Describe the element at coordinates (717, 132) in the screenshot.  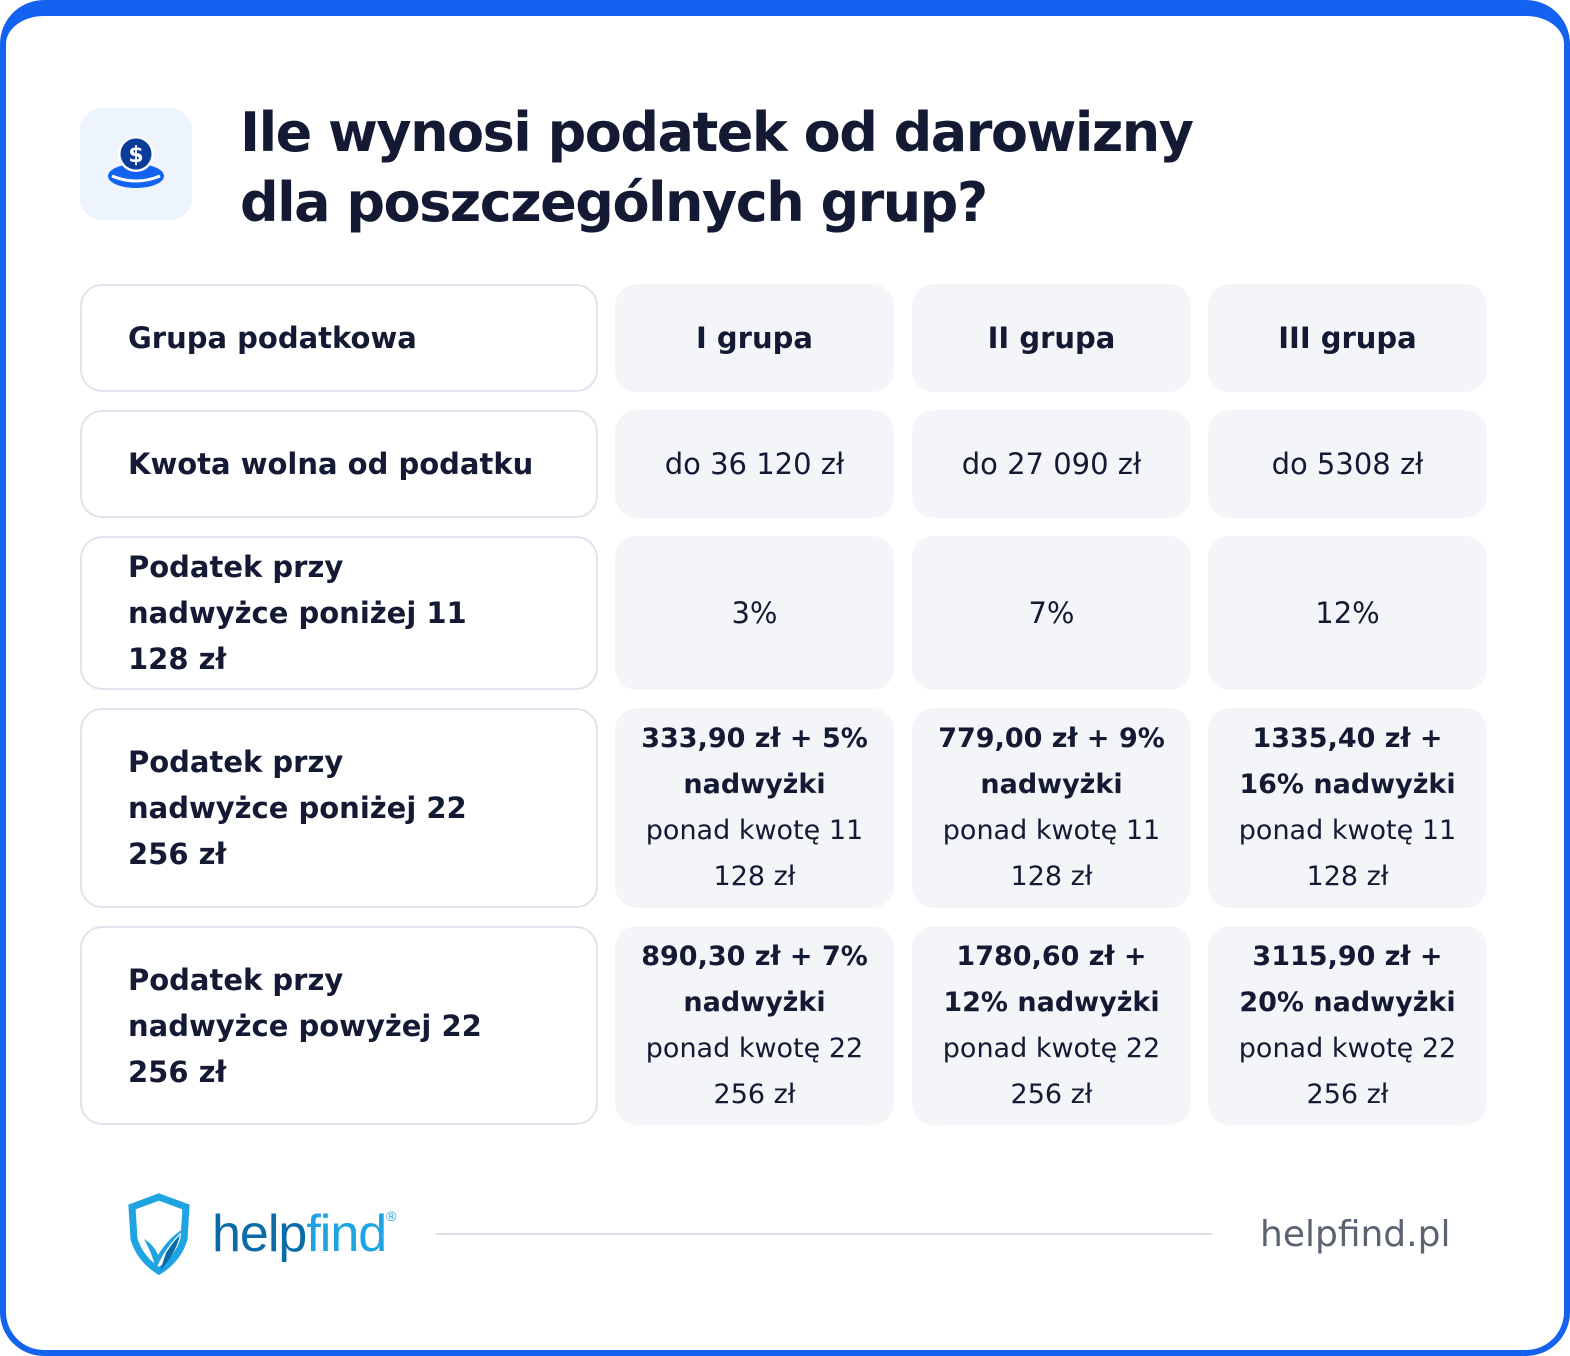
I see `title-line-1: Ile wynosi podatek od darowizny` at that location.